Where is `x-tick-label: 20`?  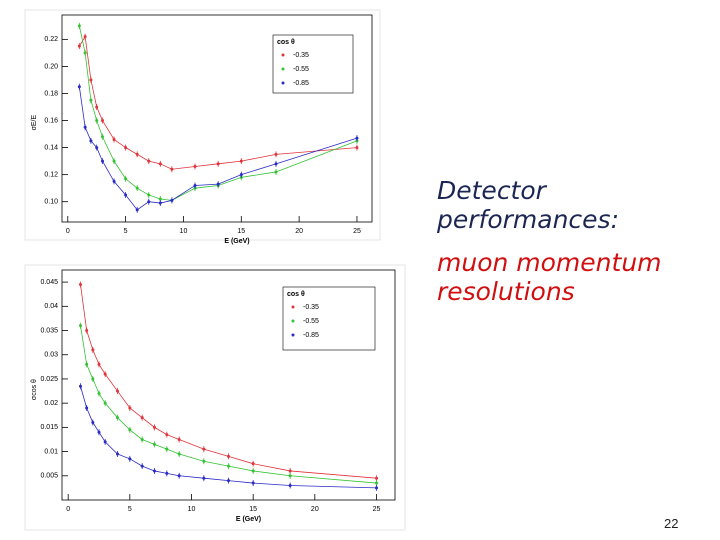 x-tick-label: 20 is located at coordinates (299, 231).